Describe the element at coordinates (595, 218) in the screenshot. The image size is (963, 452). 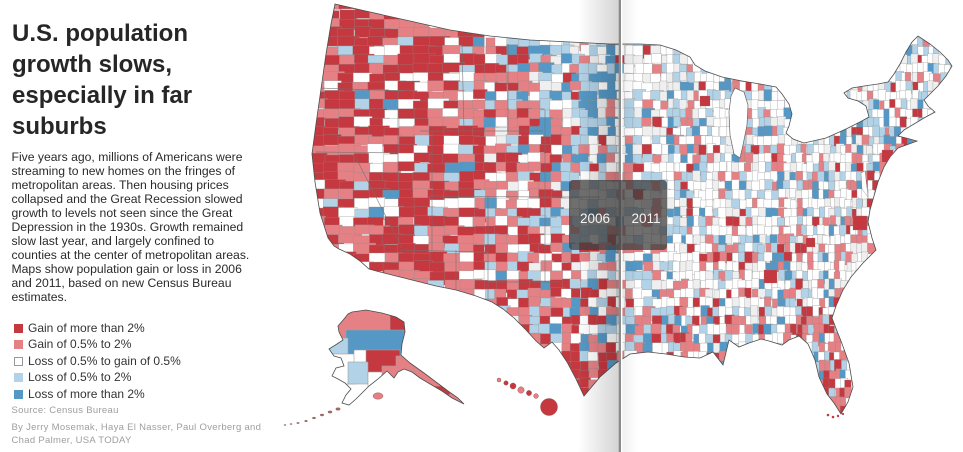
I see `svg-text: 2006` at that location.